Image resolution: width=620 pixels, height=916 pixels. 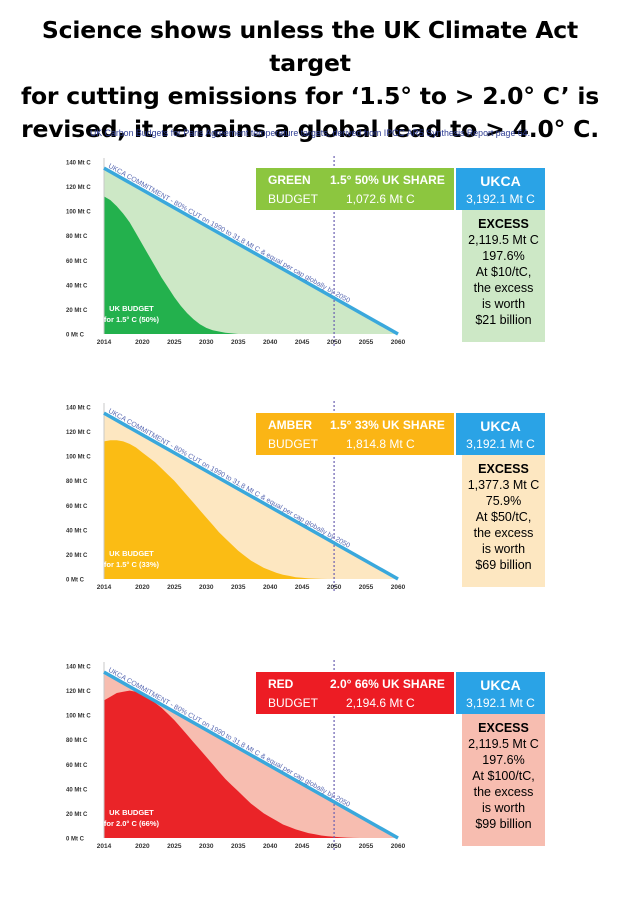 What do you see at coordinates (503, 824) in the screenshot?
I see `excess-worth: $99 billion` at bounding box center [503, 824].